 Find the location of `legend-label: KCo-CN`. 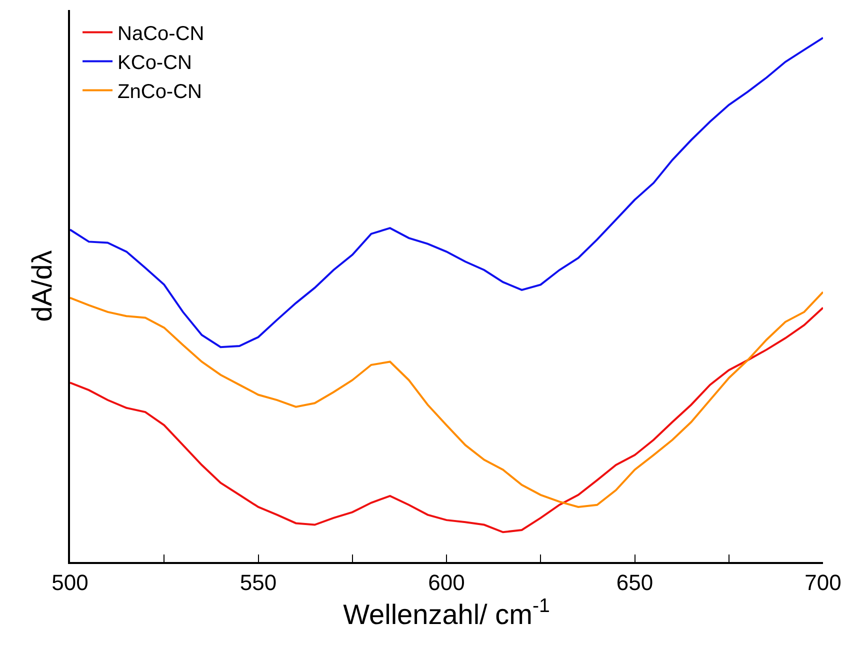

legend-label: KCo-CN is located at coordinates (155, 63).